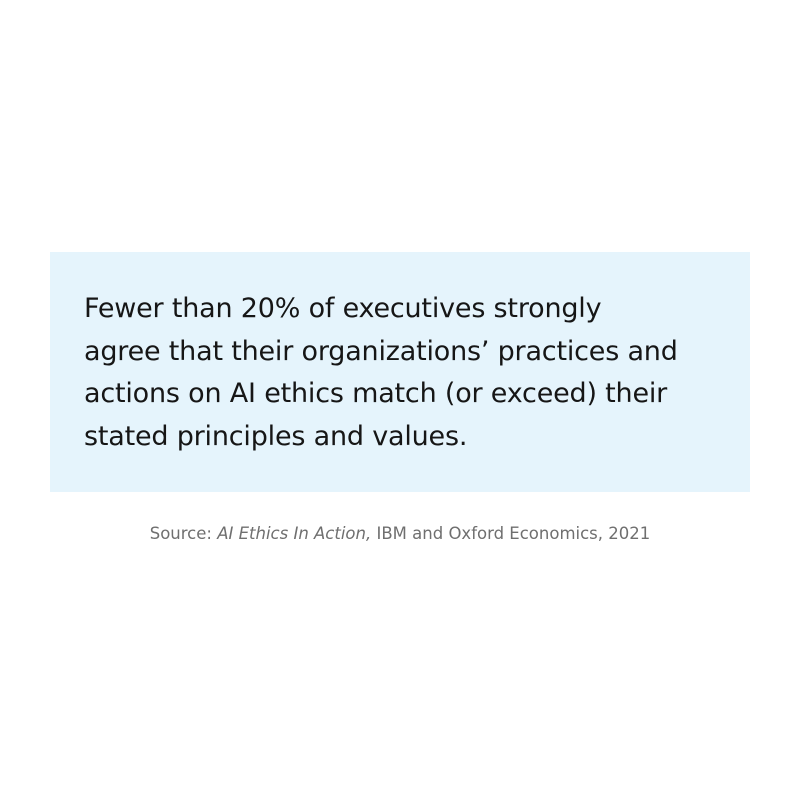  Describe the element at coordinates (343, 308) in the screenshot. I see `quote-line: Fewer than 20% of executives strongly` at that location.